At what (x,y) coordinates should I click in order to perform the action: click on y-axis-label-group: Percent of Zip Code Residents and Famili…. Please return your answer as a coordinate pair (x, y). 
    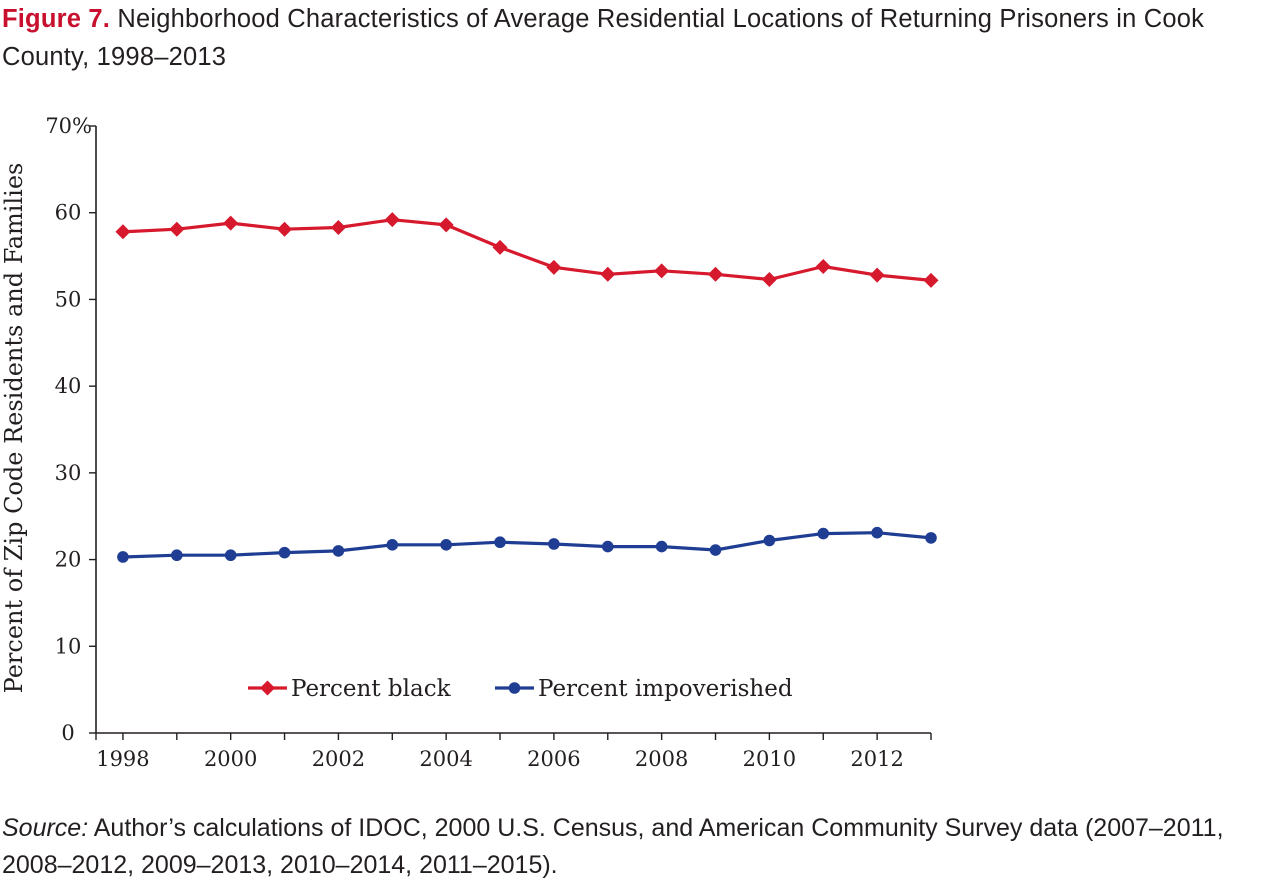
    Looking at the image, I should click on (14, 428).